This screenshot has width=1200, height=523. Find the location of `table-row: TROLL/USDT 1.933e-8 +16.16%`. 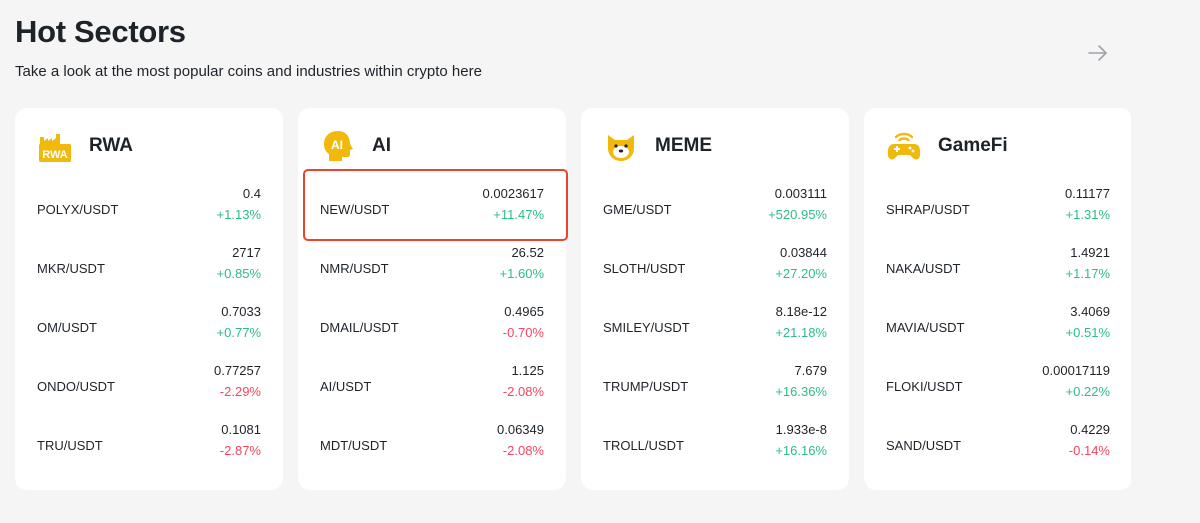

table-row: TROLL/USDT 1.933e-8 +16.16% is located at coordinates (715, 444).